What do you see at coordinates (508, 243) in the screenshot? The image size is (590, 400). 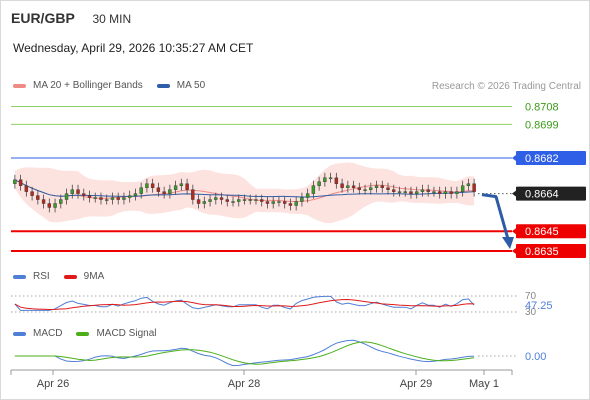 I see `forecast-arrow-head` at bounding box center [508, 243].